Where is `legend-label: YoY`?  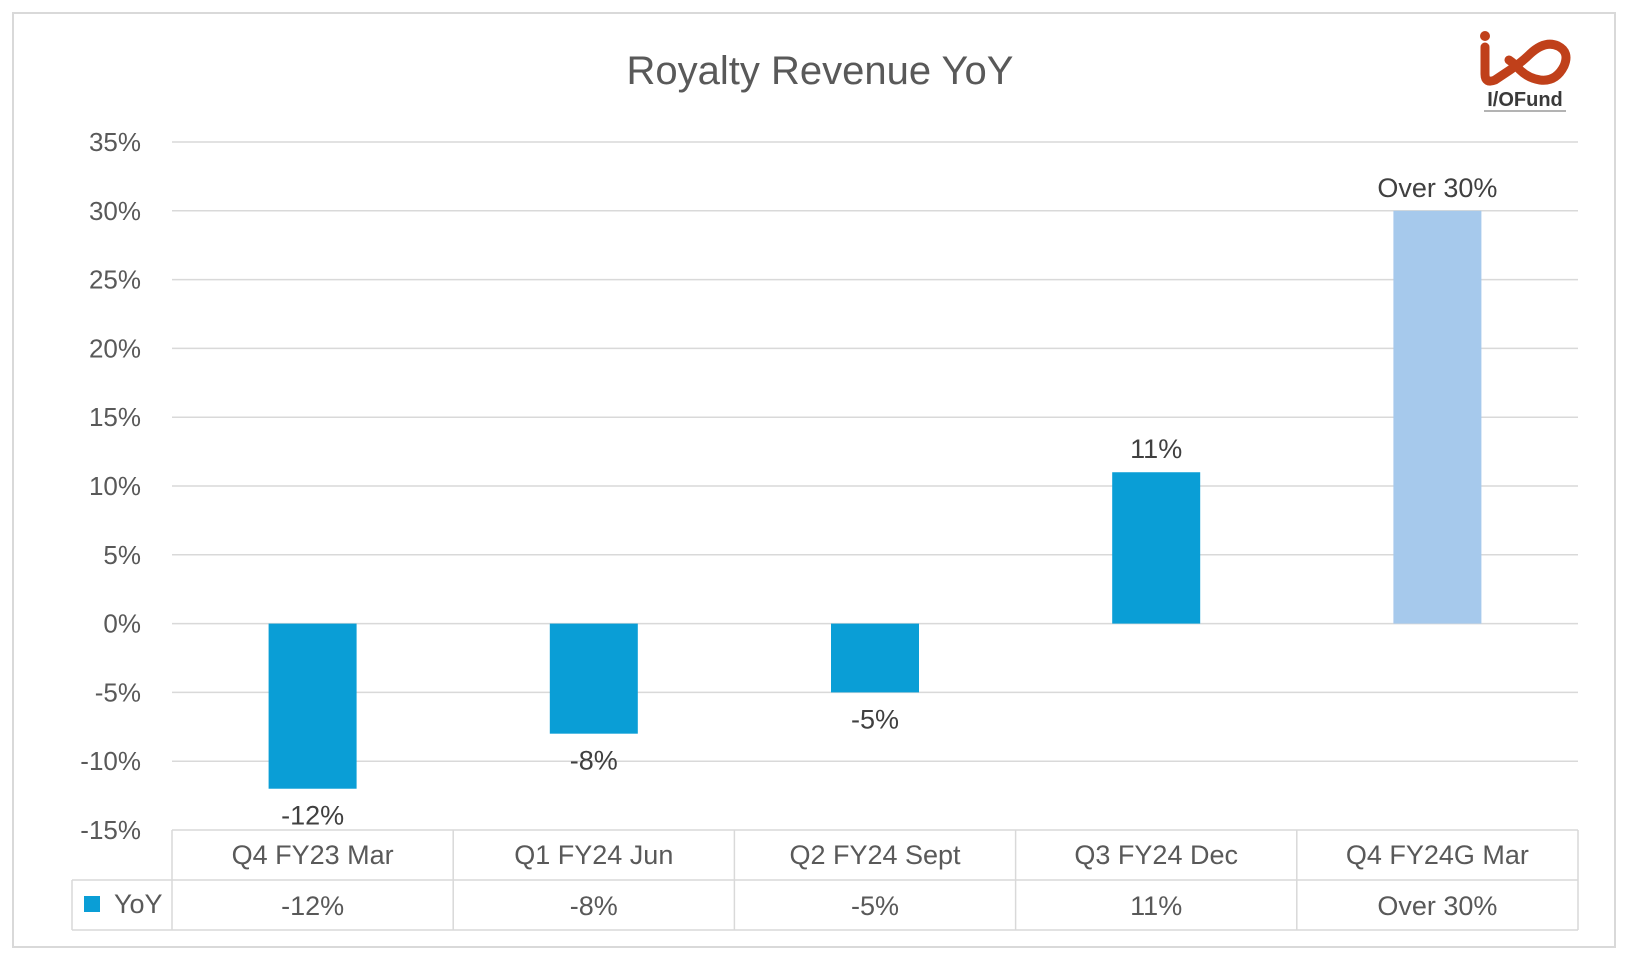 legend-label: YoY is located at coordinates (138, 904).